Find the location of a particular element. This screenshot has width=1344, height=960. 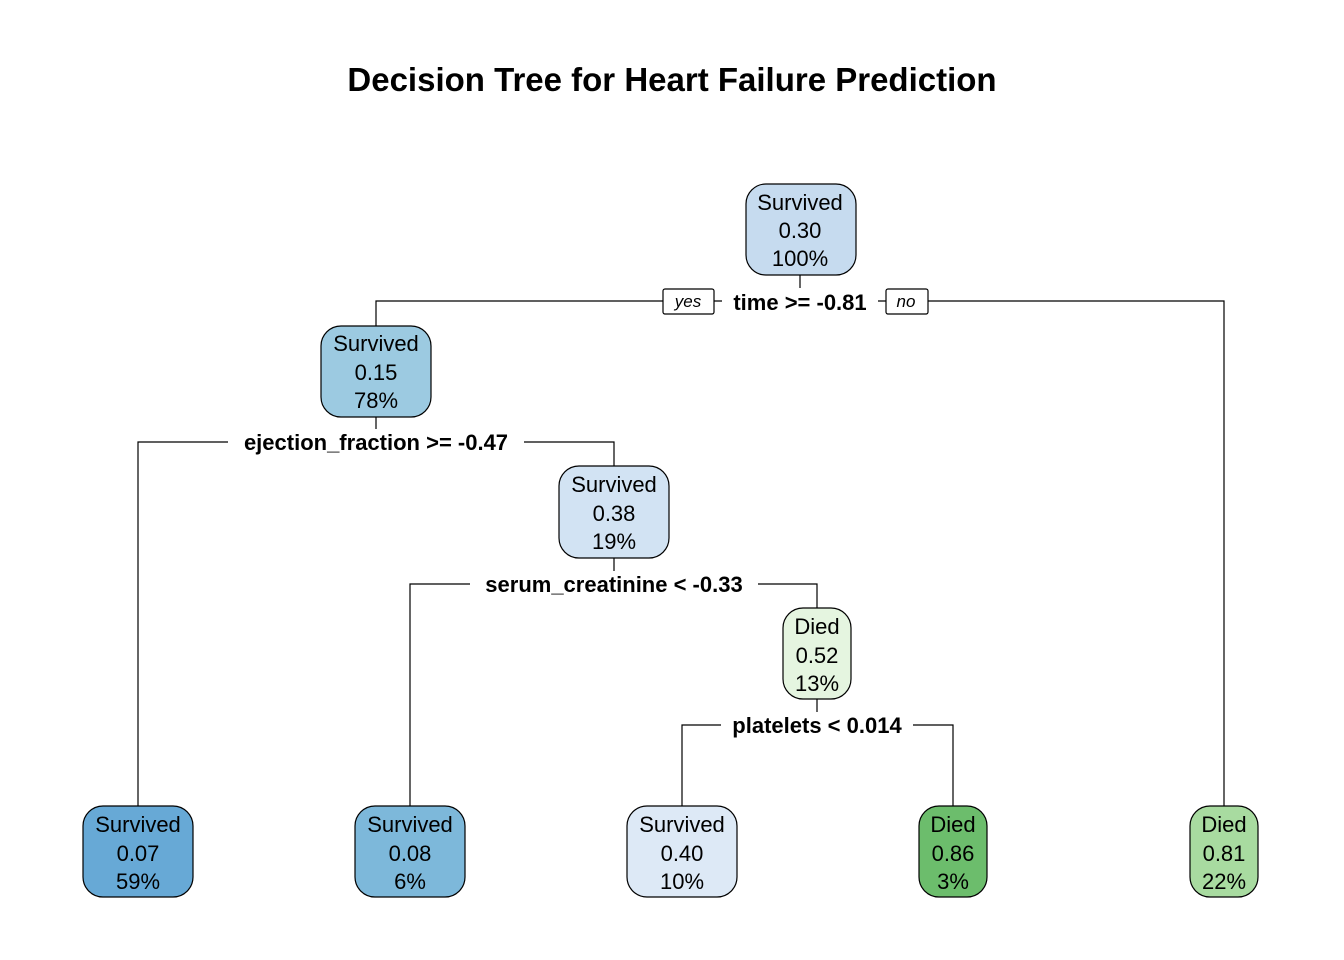

svg-text: yes is located at coordinates (688, 301).